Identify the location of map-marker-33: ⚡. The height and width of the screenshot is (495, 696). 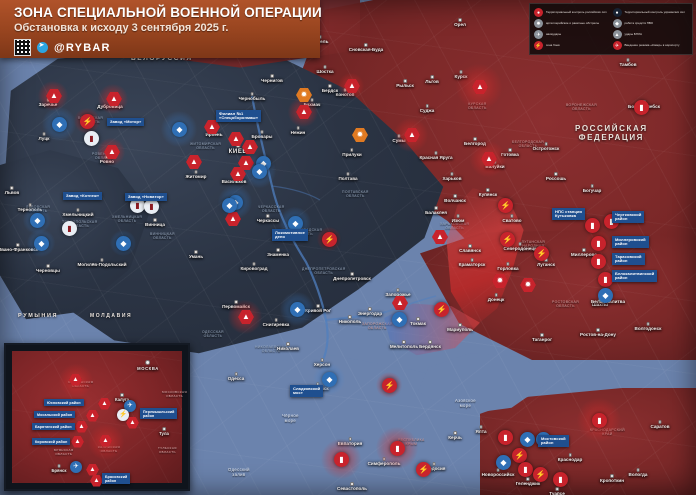
(389, 385).